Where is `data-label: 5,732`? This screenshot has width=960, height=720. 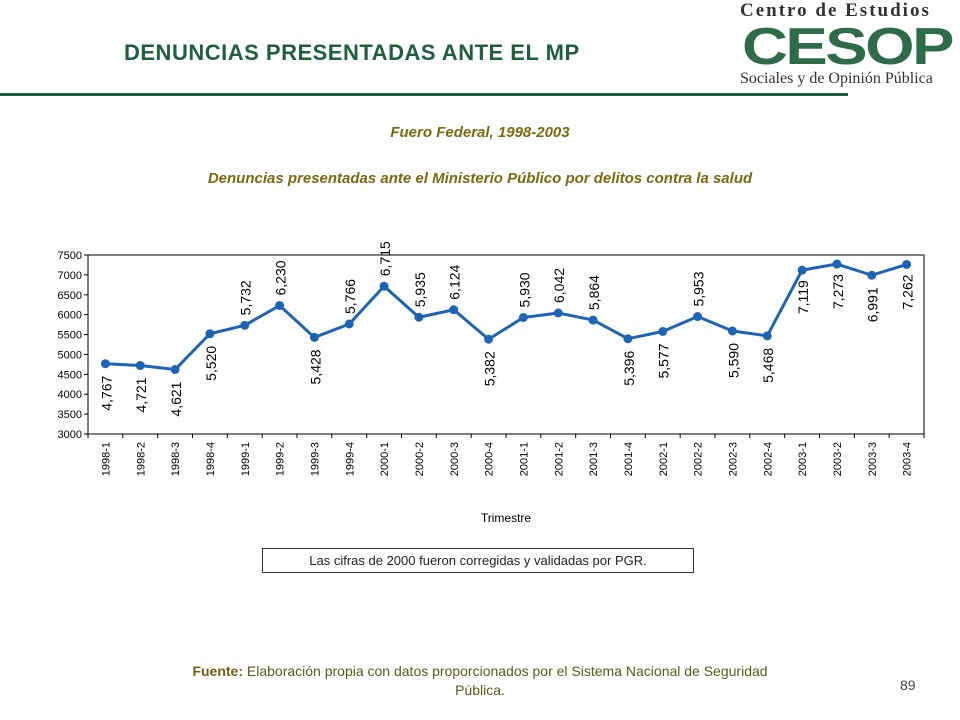
data-label: 5,732 is located at coordinates (246, 297).